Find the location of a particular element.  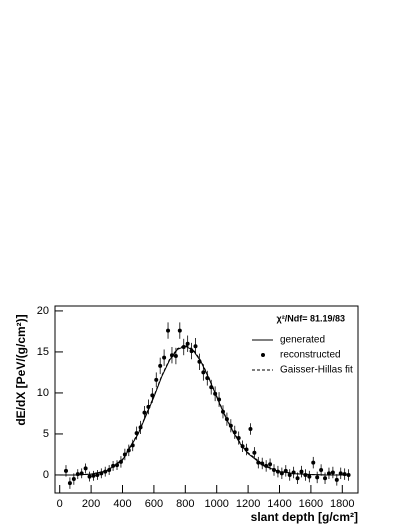

x-tick-label: 1600 is located at coordinates (311, 504).